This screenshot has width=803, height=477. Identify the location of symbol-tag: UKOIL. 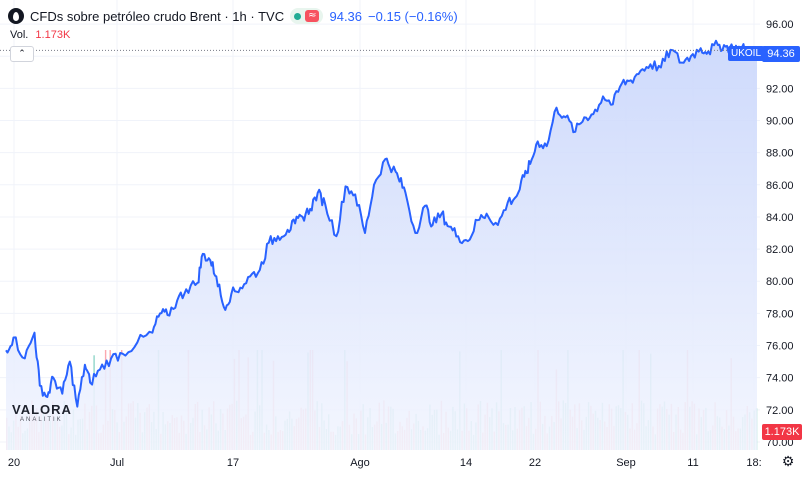
(746, 53).